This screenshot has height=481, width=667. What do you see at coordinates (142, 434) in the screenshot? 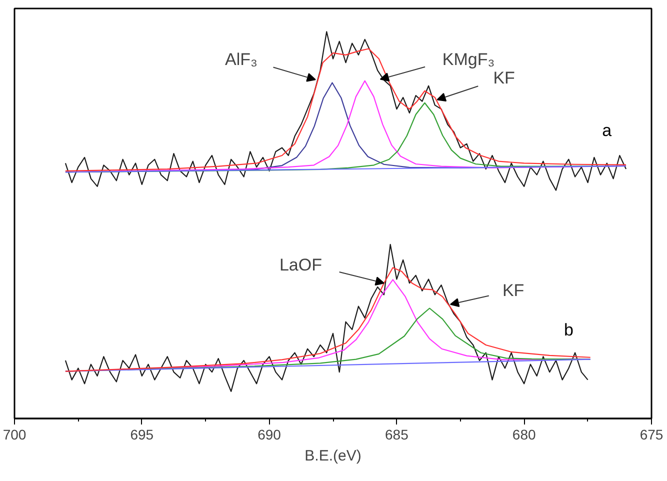
I see `x-tick-label: 695` at bounding box center [142, 434].